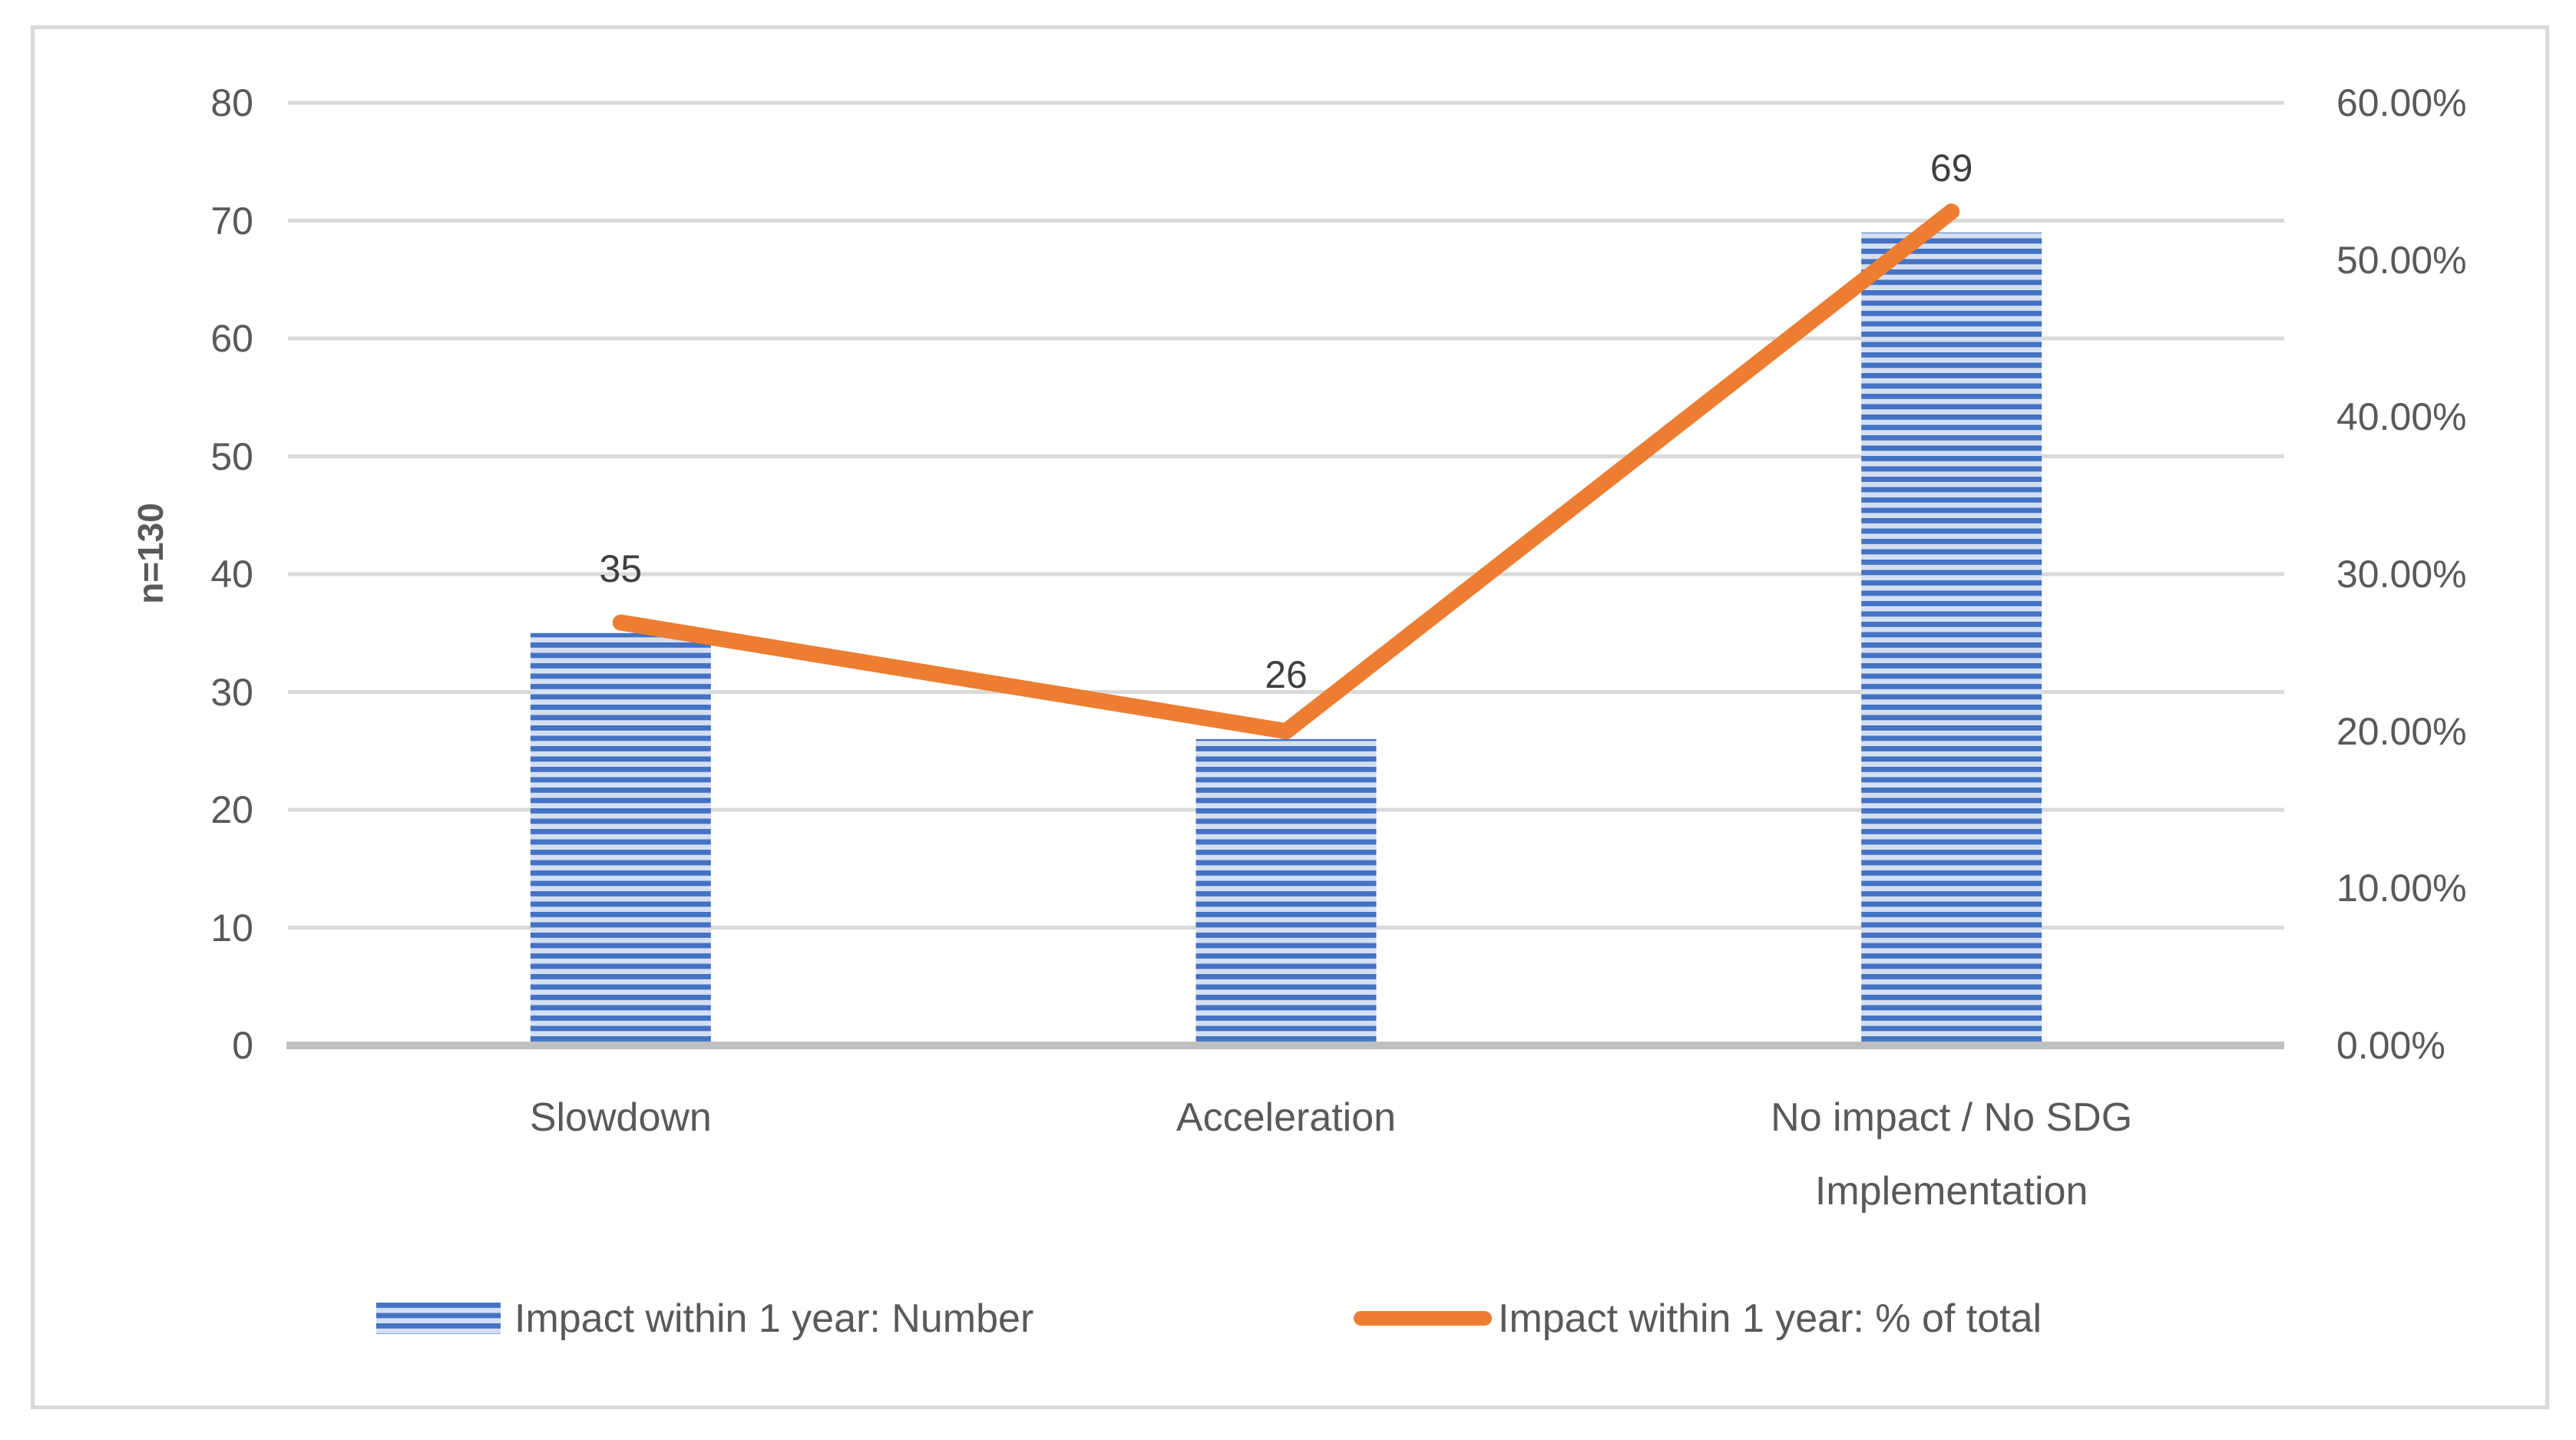  What do you see at coordinates (231, 103) in the screenshot?
I see `left-axis-tick-80: 80` at bounding box center [231, 103].